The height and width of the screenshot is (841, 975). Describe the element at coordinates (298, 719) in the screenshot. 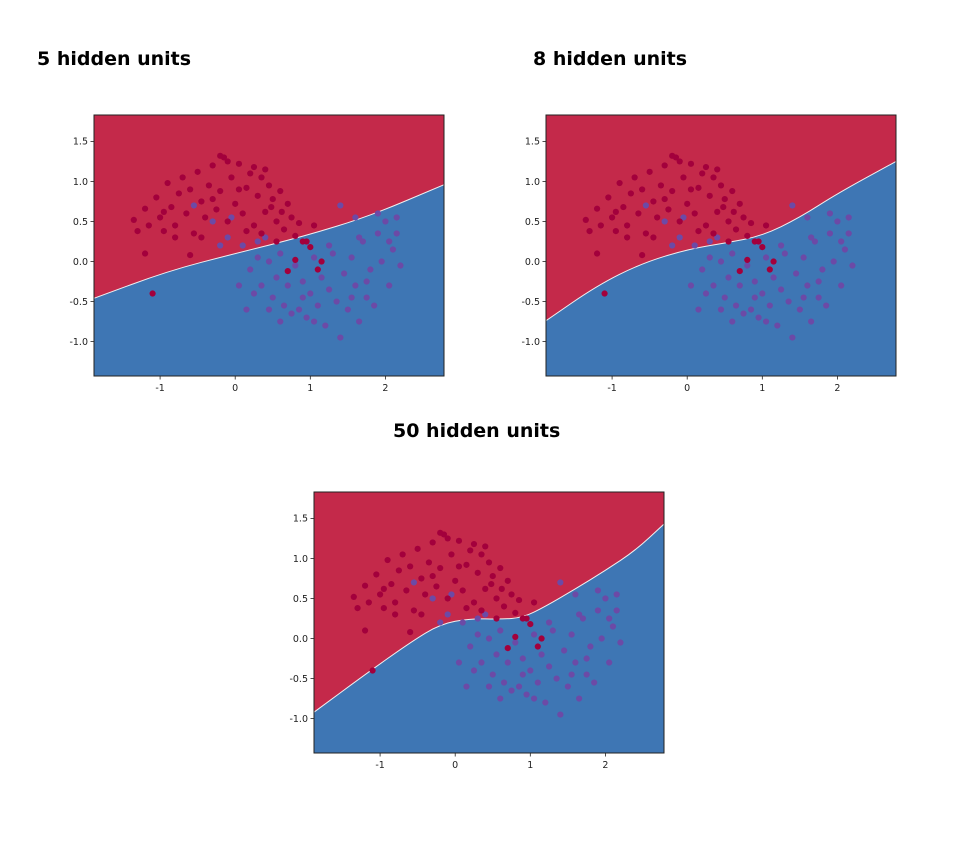

I see `y-tick-label: -1.0` at that location.